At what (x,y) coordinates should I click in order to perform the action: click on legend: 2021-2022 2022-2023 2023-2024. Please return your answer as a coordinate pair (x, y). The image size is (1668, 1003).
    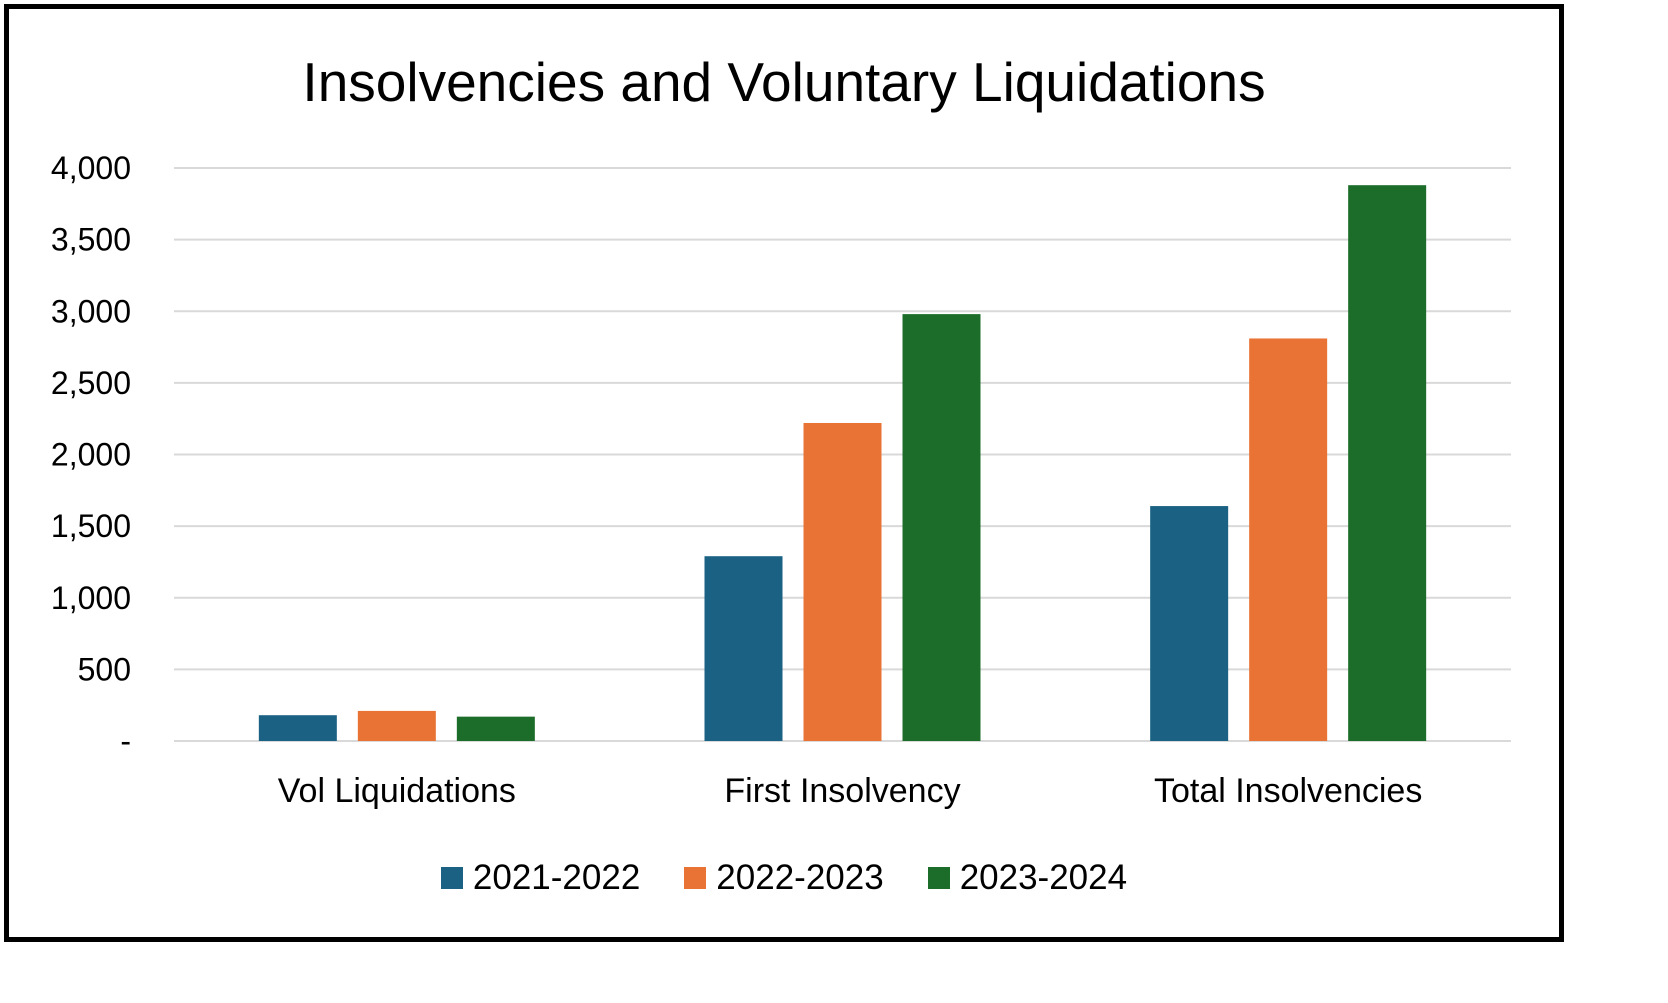
    Looking at the image, I should click on (784, 878).